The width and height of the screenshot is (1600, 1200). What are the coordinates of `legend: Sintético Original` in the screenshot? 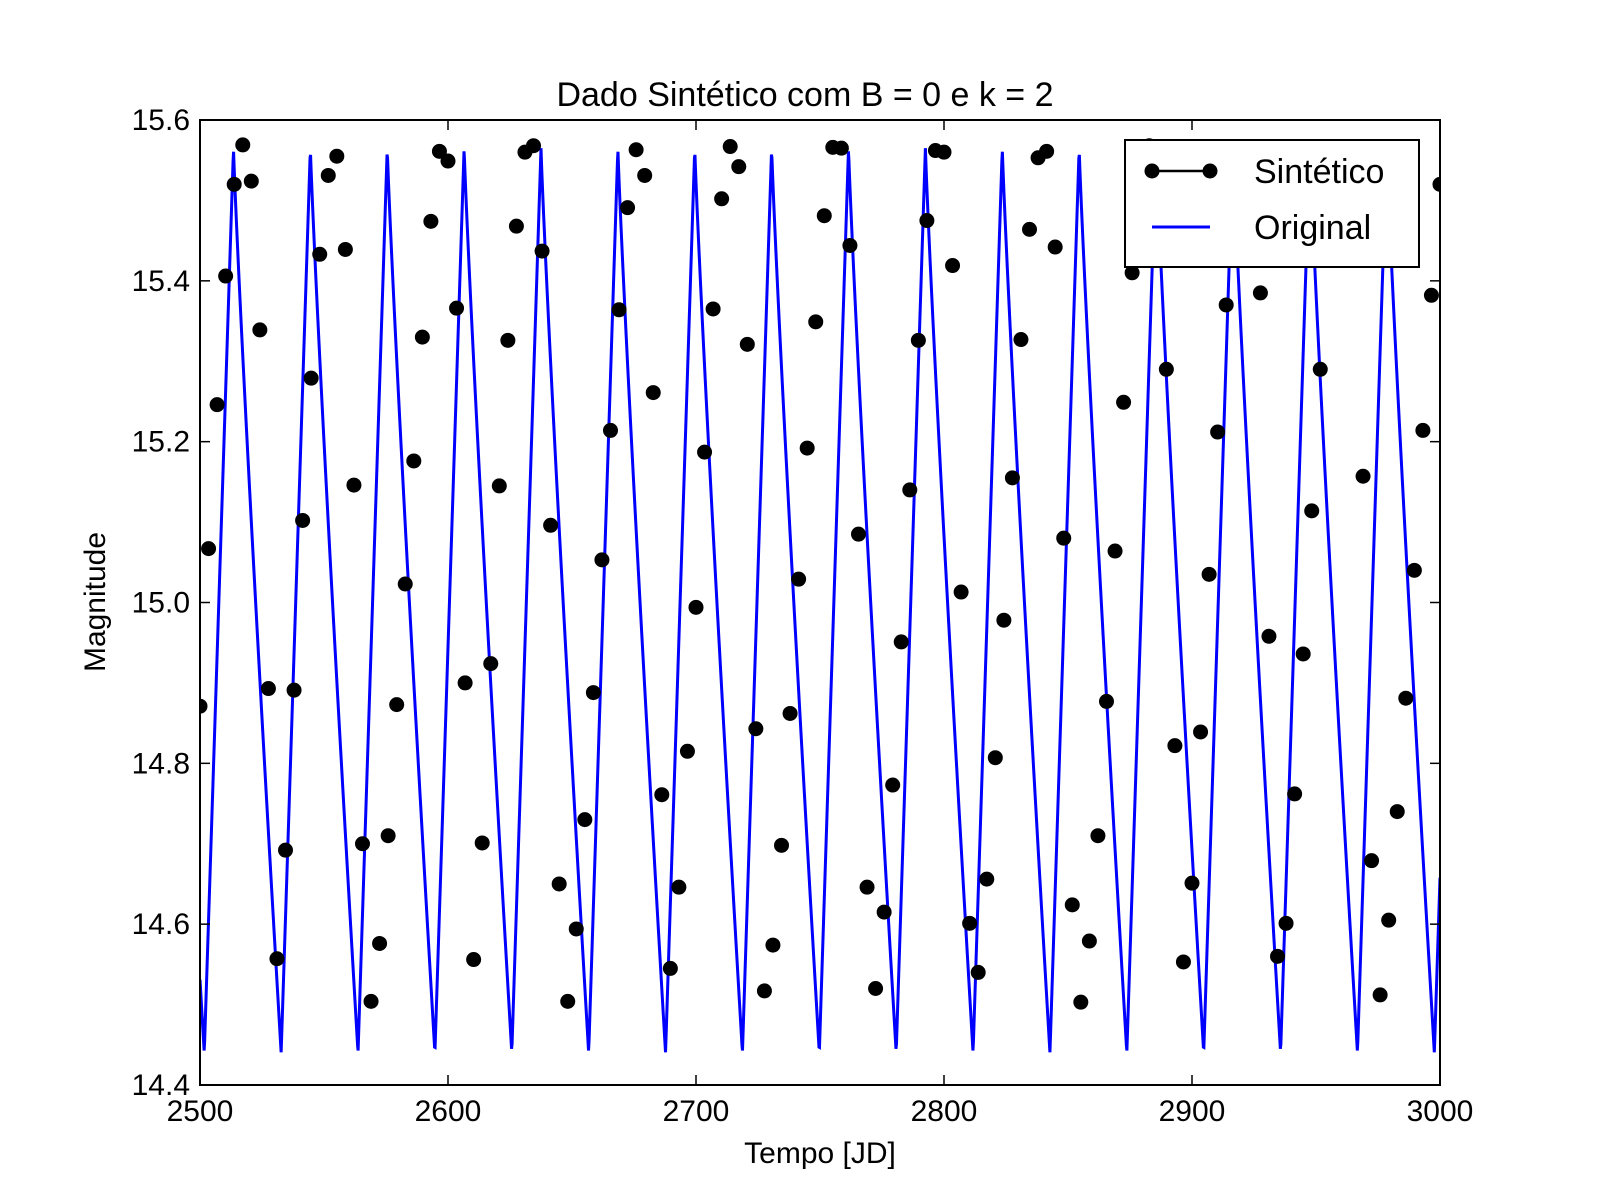 It's located at (1272, 203).